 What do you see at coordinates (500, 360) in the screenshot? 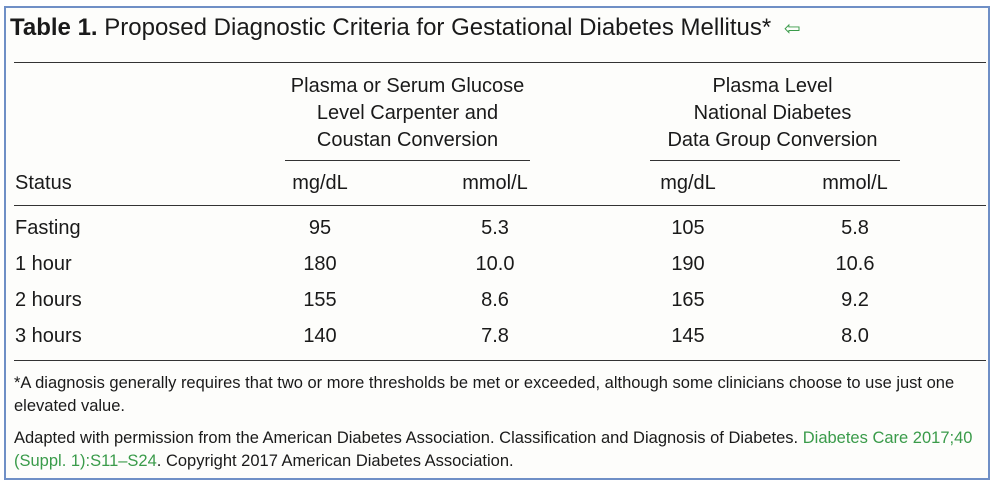
I see `bottom-rule` at bounding box center [500, 360].